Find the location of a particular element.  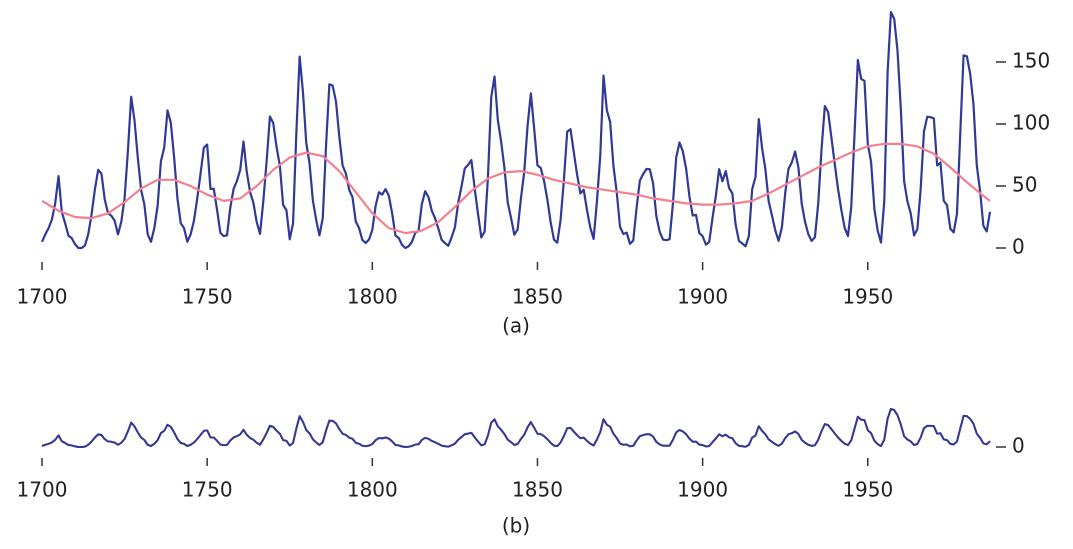

panel-caption: (a) is located at coordinates (516, 326).